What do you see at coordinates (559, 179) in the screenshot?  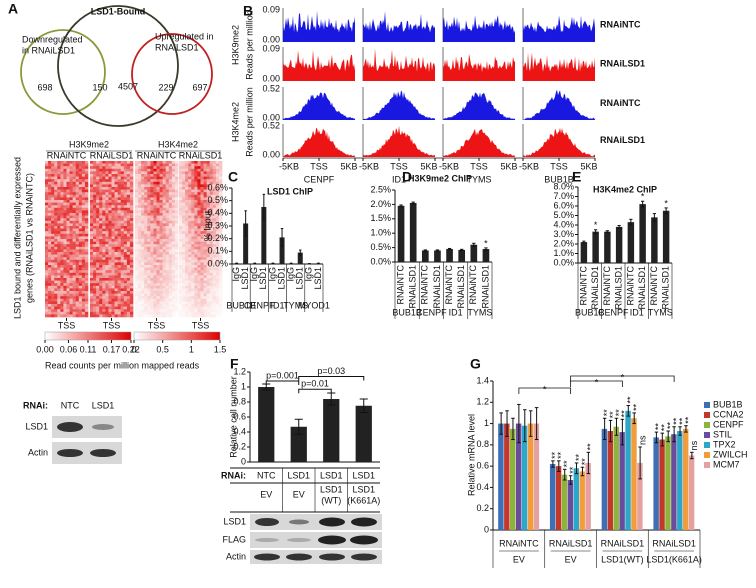 I see `track-gene: BUB1B` at bounding box center [559, 179].